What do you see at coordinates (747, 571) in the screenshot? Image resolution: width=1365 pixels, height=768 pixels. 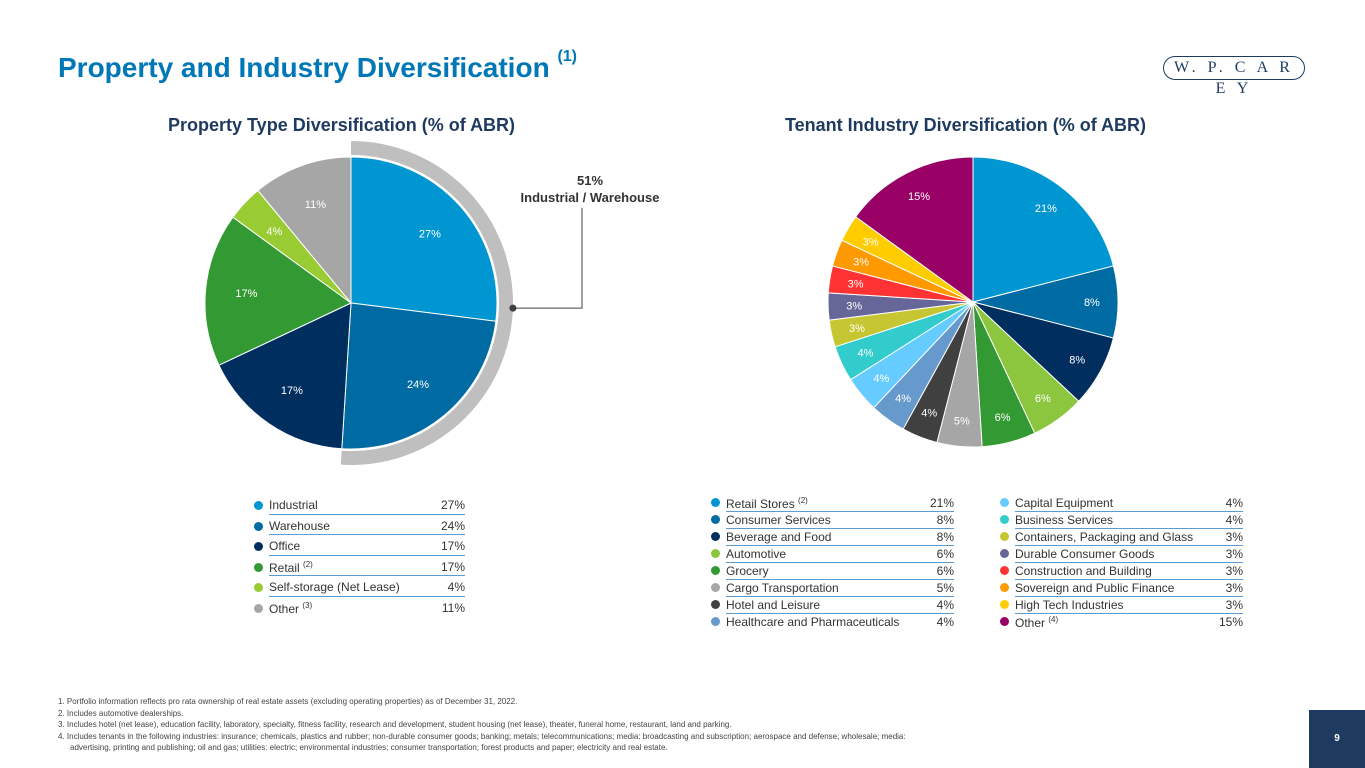 I see `legend-label: Grocery` at bounding box center [747, 571].